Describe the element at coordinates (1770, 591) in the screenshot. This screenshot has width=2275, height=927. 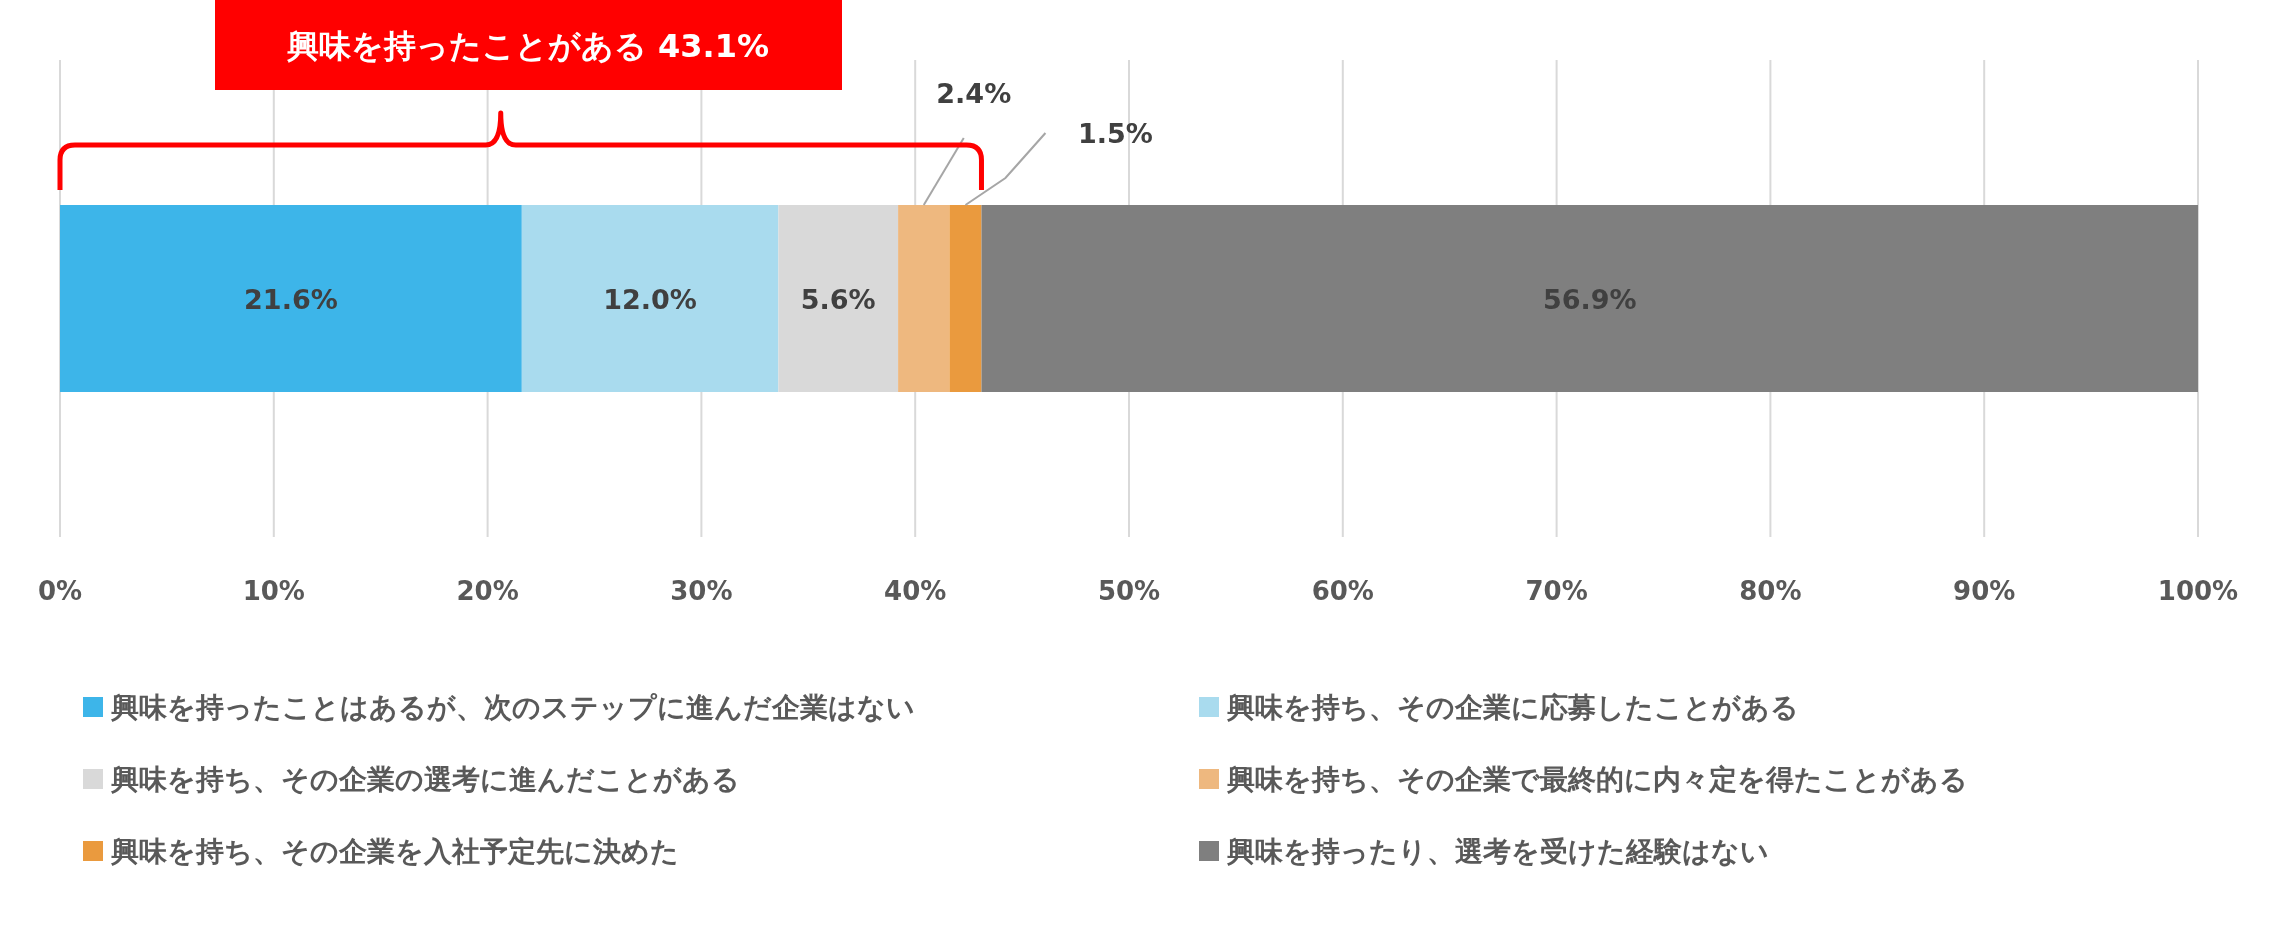
I see `x-tick-label: 80%` at that location.